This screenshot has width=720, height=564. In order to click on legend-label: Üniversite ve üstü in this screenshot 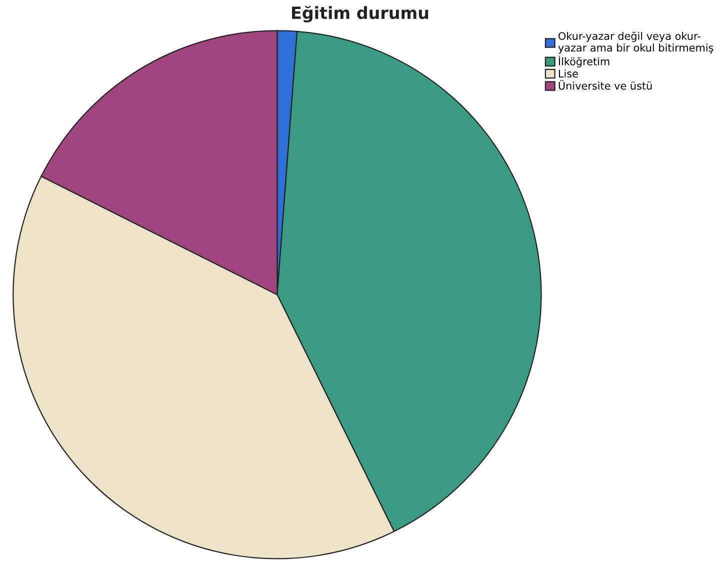, I will do `click(605, 85)`.